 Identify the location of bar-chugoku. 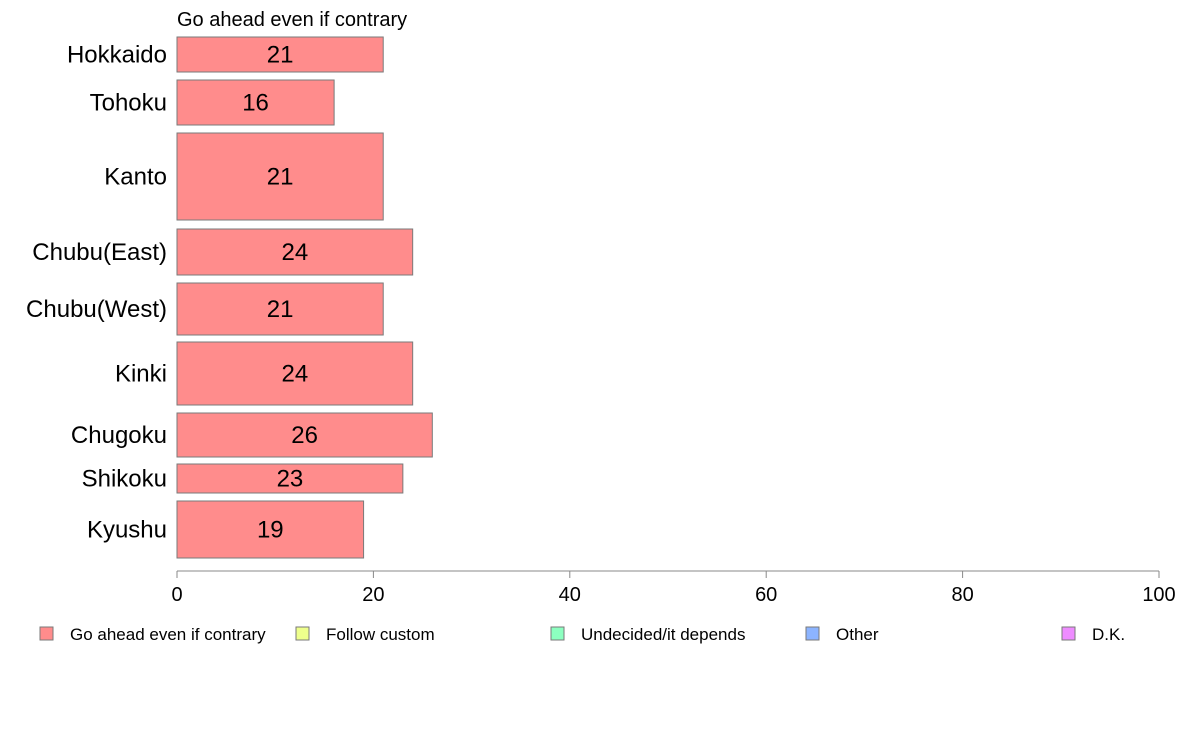
(304, 435).